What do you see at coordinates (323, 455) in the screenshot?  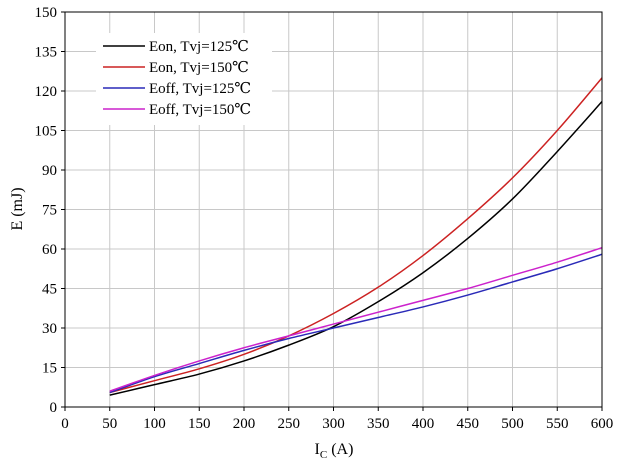 I see `x-axis-label-subscript: C` at bounding box center [323, 455].